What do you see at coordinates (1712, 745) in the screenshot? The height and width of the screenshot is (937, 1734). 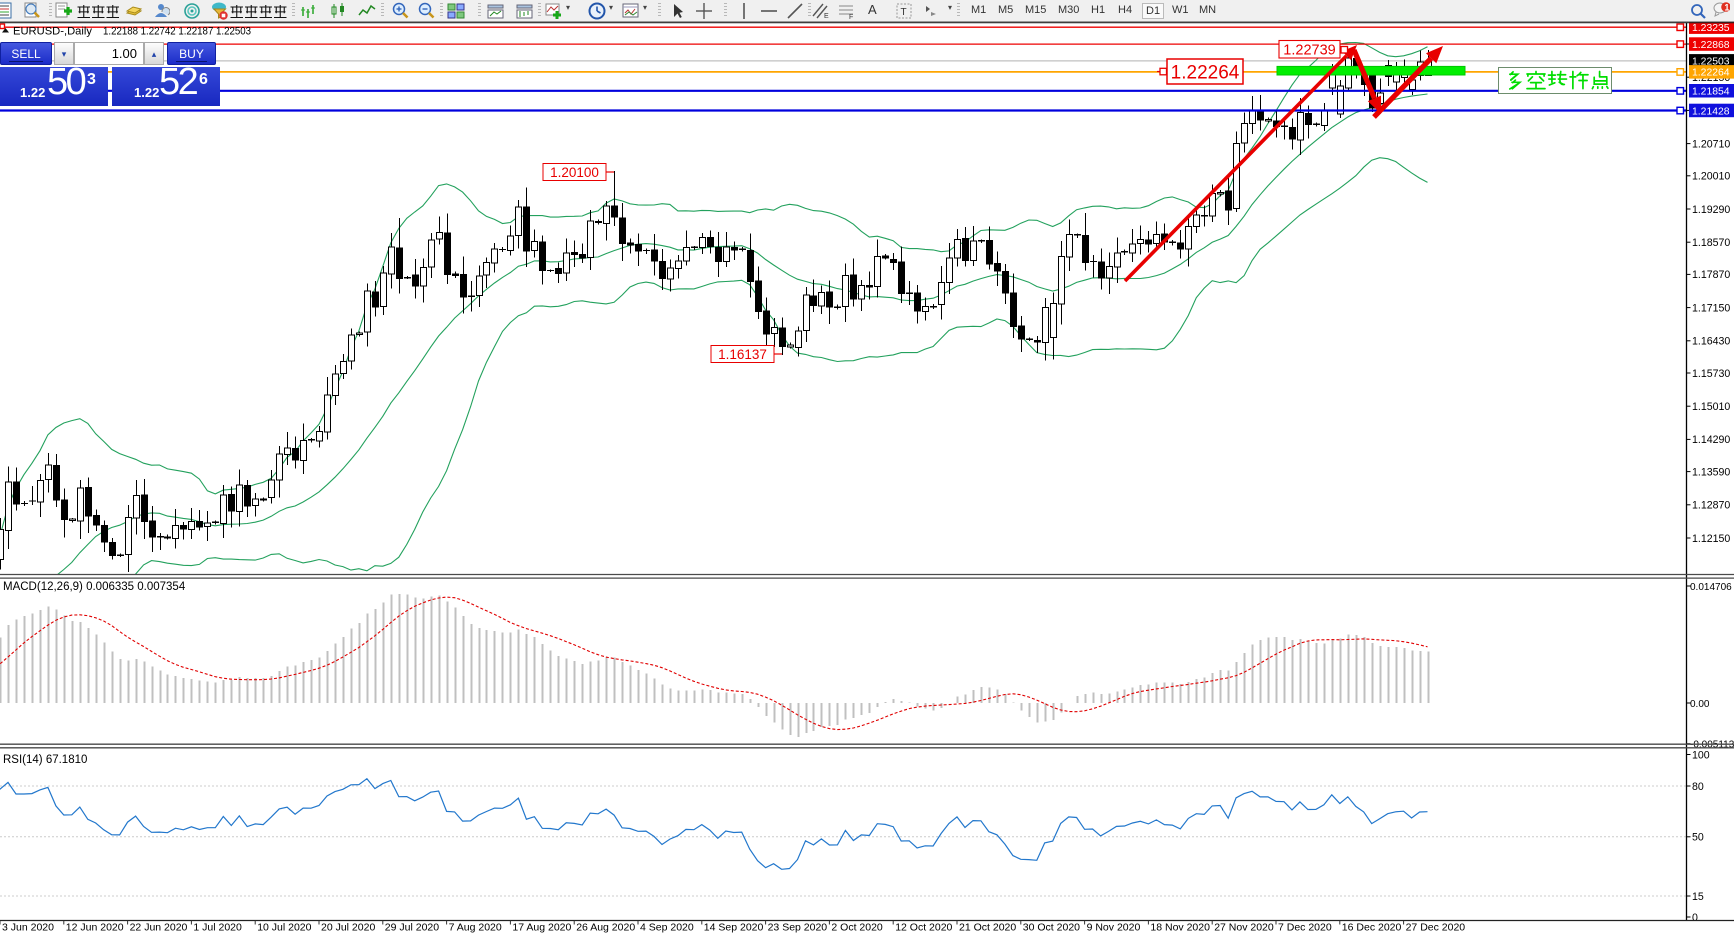 I see `svg-text: -0.005113` at bounding box center [1712, 745].